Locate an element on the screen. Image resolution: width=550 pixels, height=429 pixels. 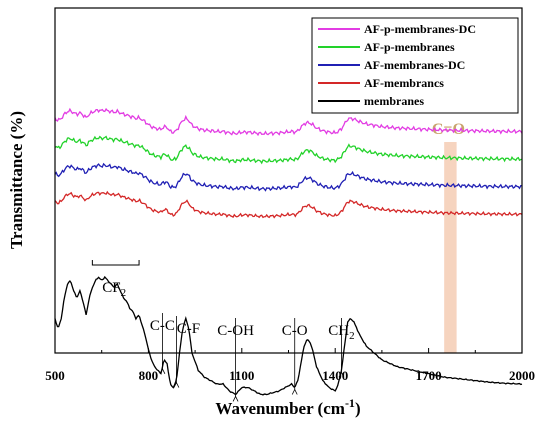
band-label-c-o: C-O is located at coordinates (295, 331).